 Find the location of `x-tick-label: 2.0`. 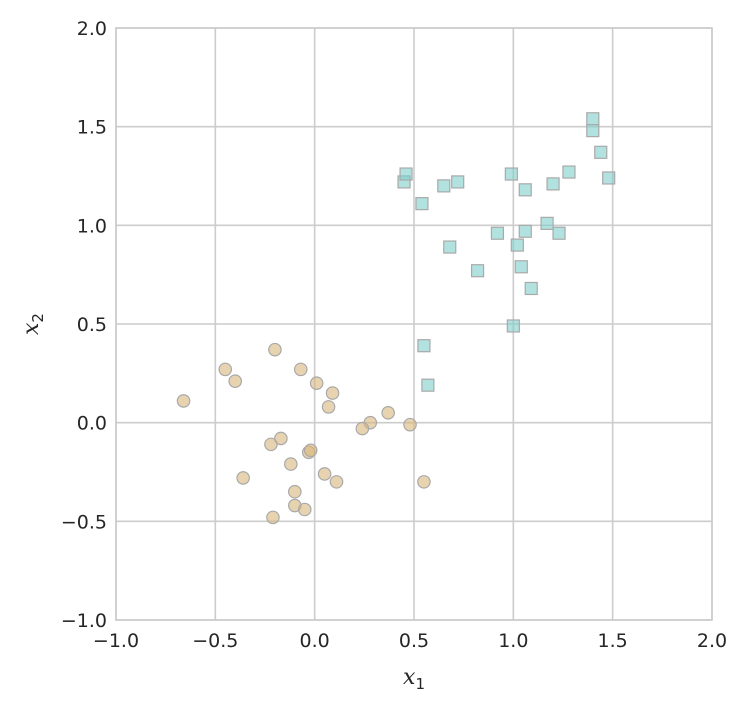

x-tick-label: 2.0 is located at coordinates (712, 641).